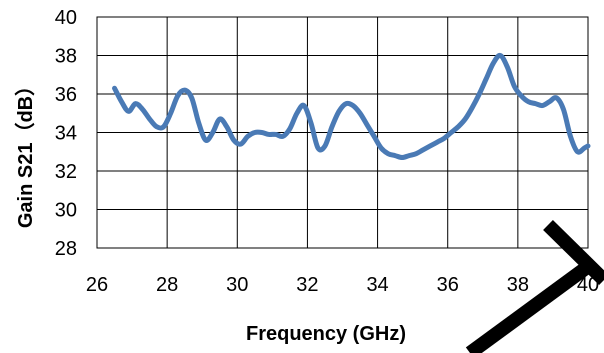 The image size is (604, 353). What do you see at coordinates (237, 285) in the screenshot?
I see `x-tick-label: 30` at bounding box center [237, 285].